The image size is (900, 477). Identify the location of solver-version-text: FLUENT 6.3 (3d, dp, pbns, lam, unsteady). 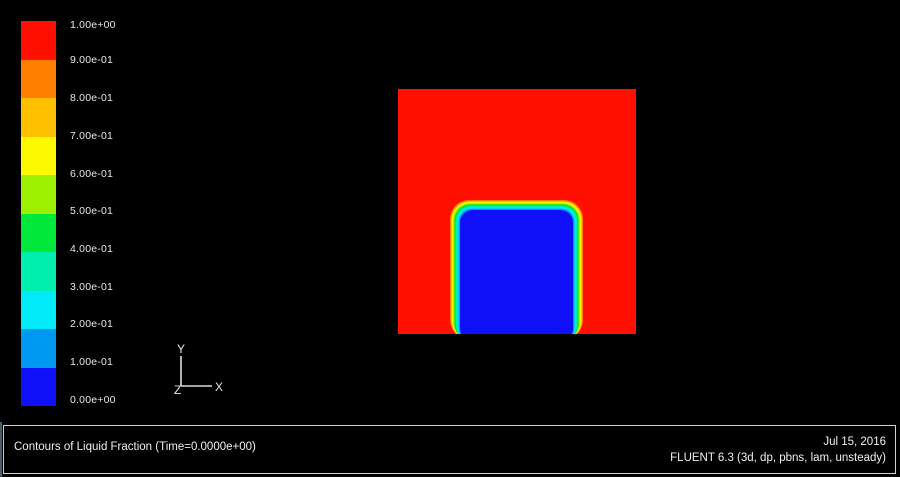
(778, 458).